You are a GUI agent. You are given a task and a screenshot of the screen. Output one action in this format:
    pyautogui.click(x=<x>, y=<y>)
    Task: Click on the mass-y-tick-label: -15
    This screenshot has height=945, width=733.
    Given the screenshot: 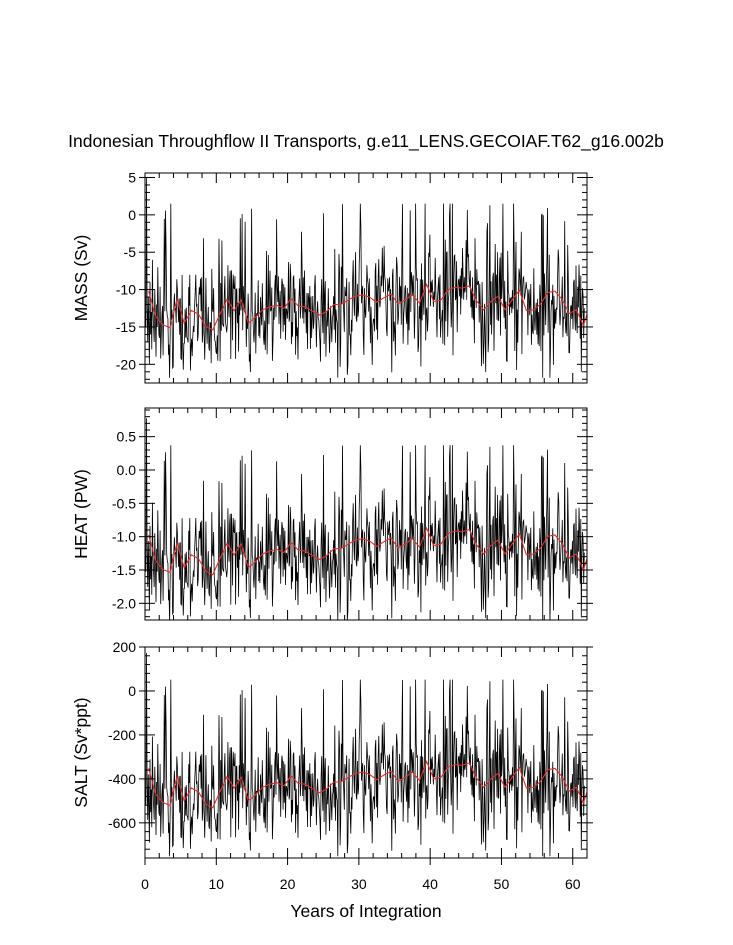 What is the action you would take?
    pyautogui.click(x=126, y=327)
    